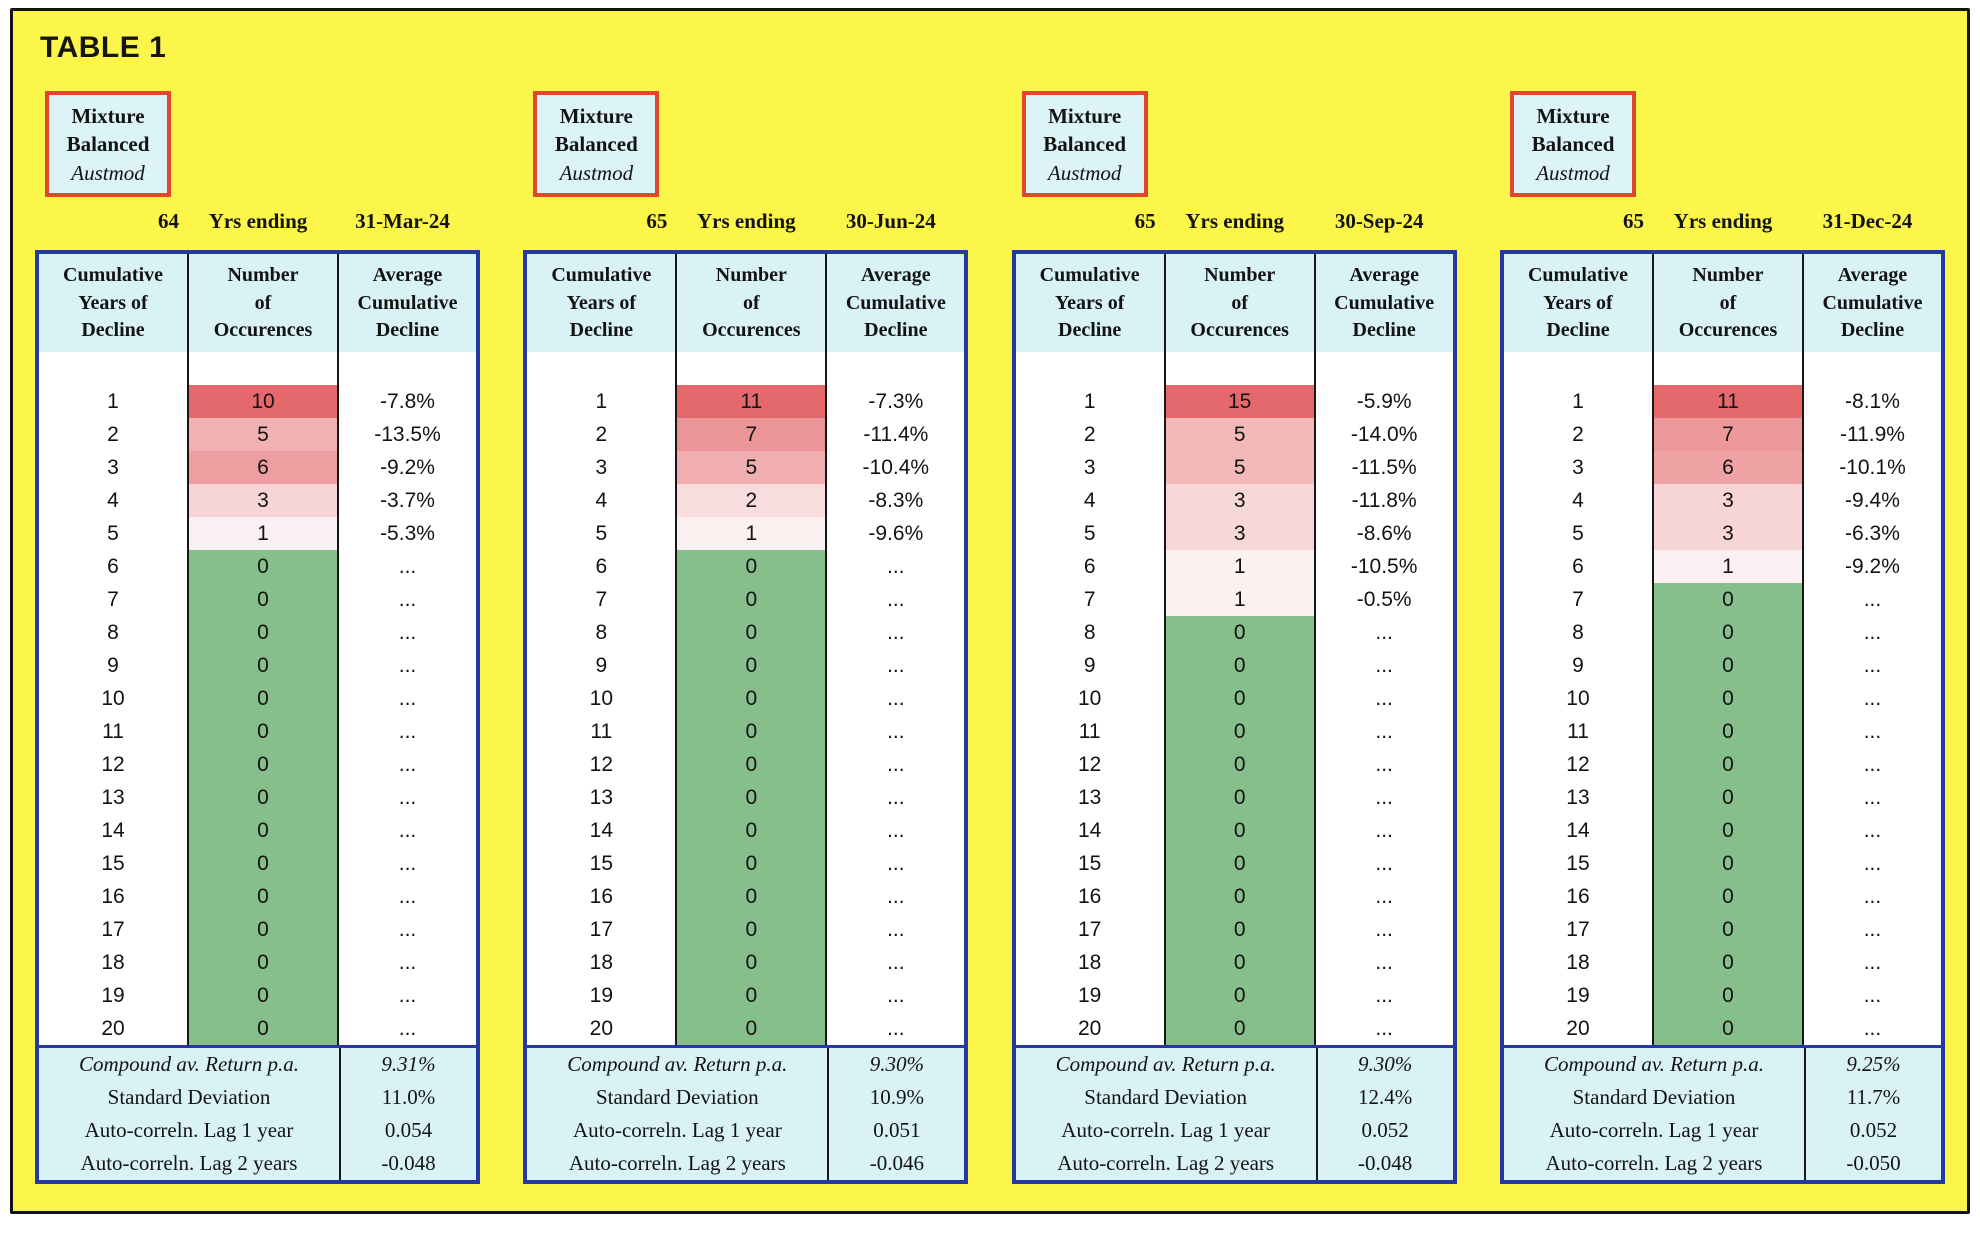 This screenshot has width=1980, height=1234. Describe the element at coordinates (677, 1162) in the screenshot. I see `stat-label: Auto-correln. Lag 2 years` at that location.